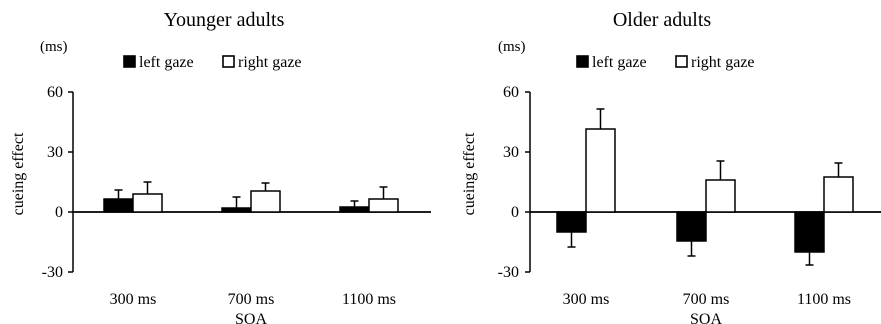 The width and height of the screenshot is (881, 324). What do you see at coordinates (706, 317) in the screenshot?
I see `right-xaxis-title: SOA` at bounding box center [706, 317].